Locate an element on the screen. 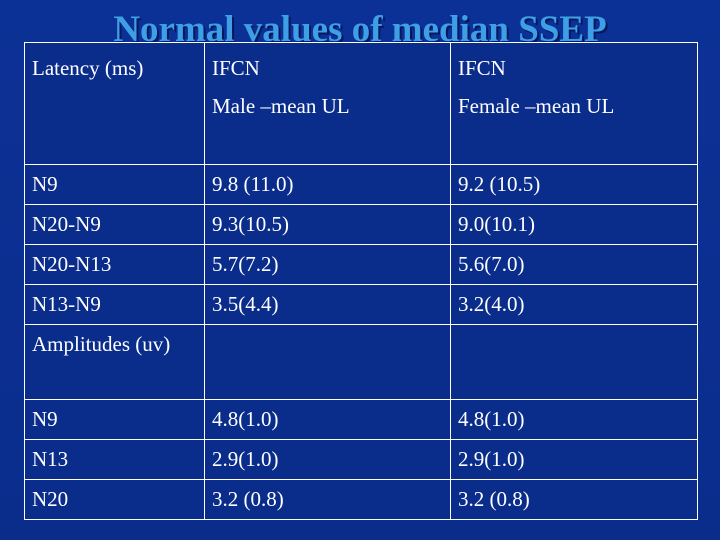 Image resolution: width=720 pixels, height=540 pixels. header-female: IFCN Female –mean UL is located at coordinates (574, 103).